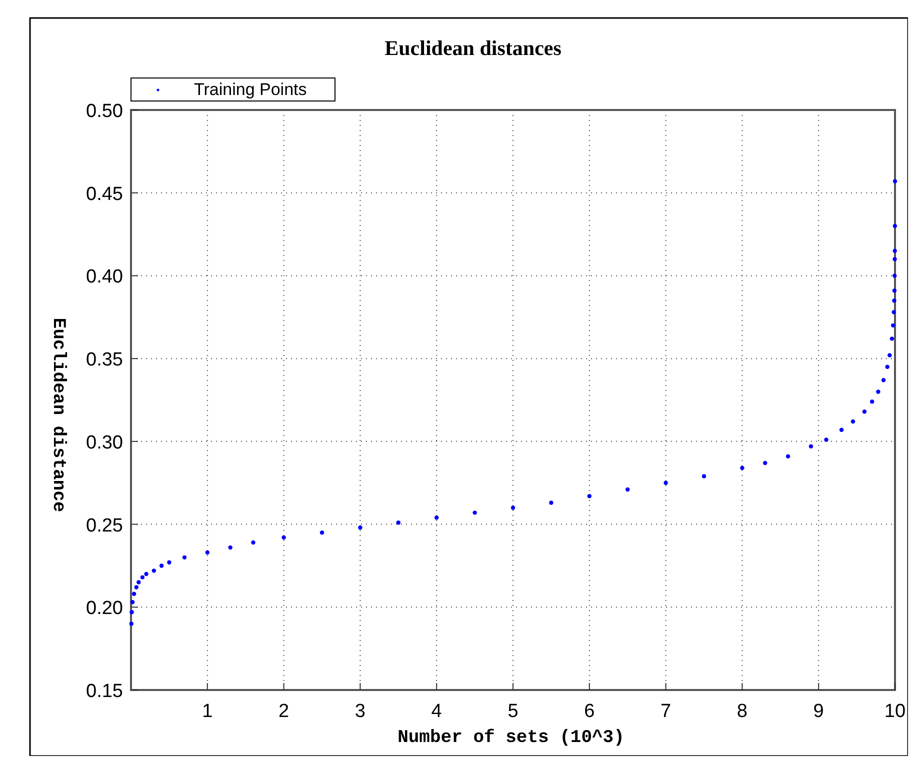  I want to click on y-tick-label: 0.15, so click(104, 691).